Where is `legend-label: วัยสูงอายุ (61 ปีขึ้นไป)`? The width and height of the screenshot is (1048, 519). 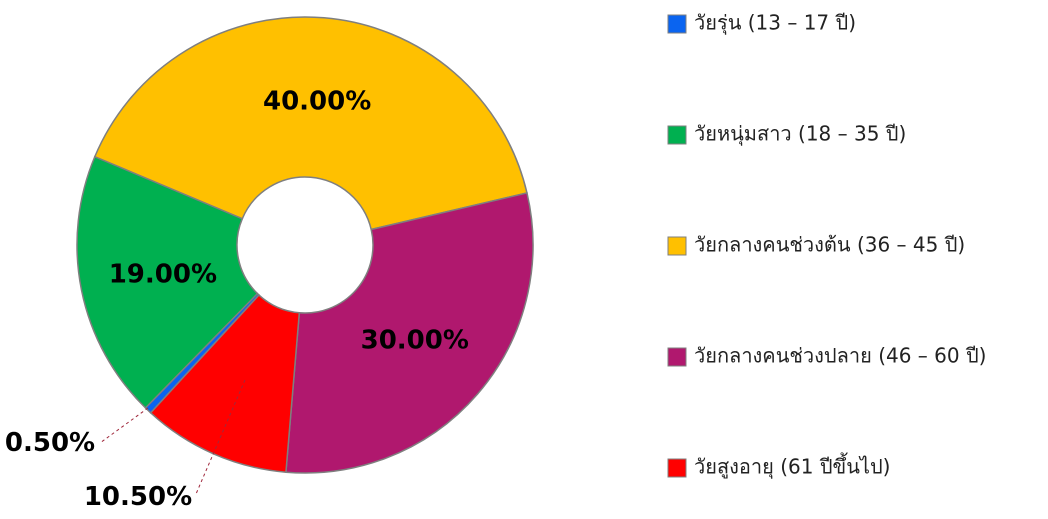 legend-label: วัยสูงอายุ (61 ปีขึ้นไป) is located at coordinates (792, 466).